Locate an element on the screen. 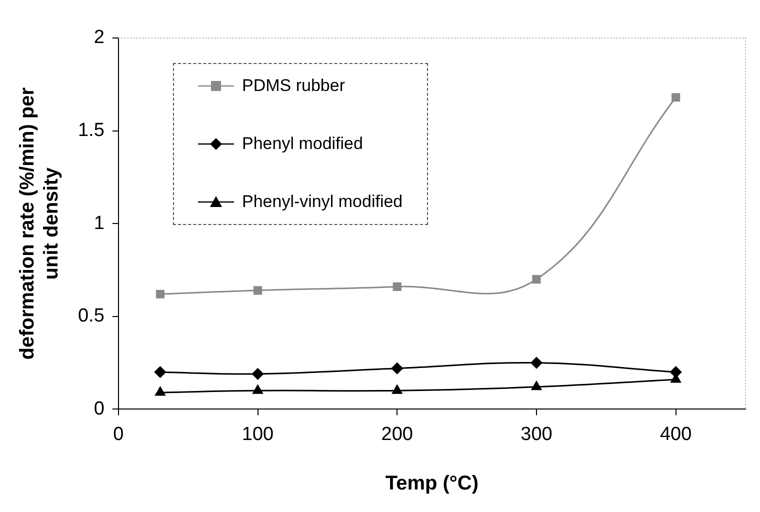 Image resolution: width=760 pixels, height=512 pixels. legend-label: Phenyl modified is located at coordinates (302, 144).